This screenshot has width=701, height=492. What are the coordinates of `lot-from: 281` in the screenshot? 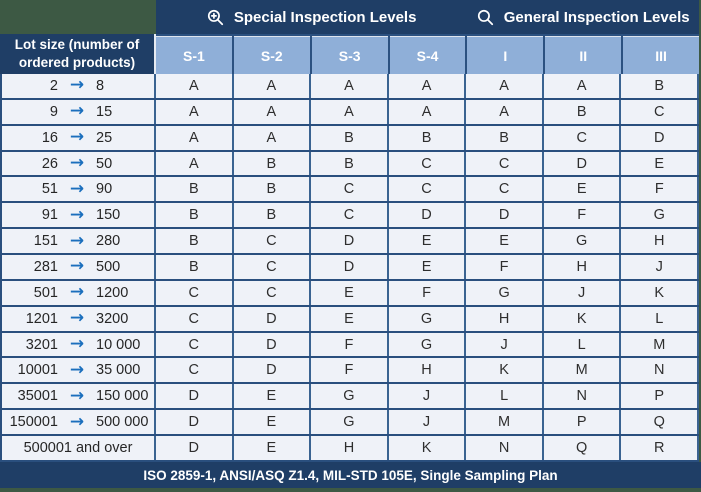 It's located at (45, 266).